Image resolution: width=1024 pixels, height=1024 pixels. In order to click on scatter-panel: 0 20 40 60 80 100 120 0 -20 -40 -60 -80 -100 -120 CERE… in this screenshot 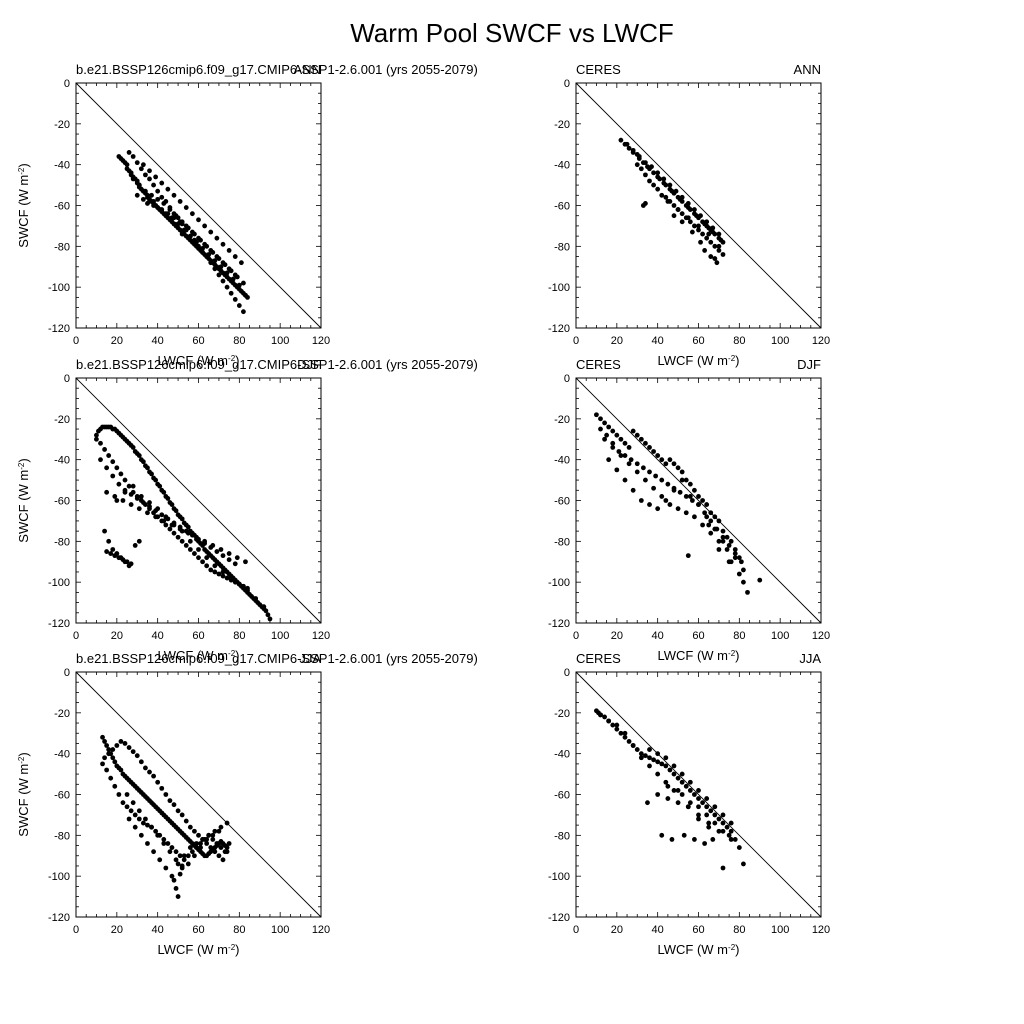, I will do `click(689, 804)`.